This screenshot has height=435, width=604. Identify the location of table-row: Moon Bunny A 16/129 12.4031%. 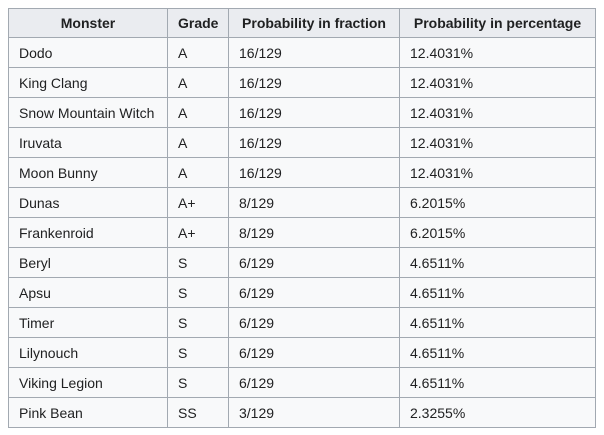
(302, 172).